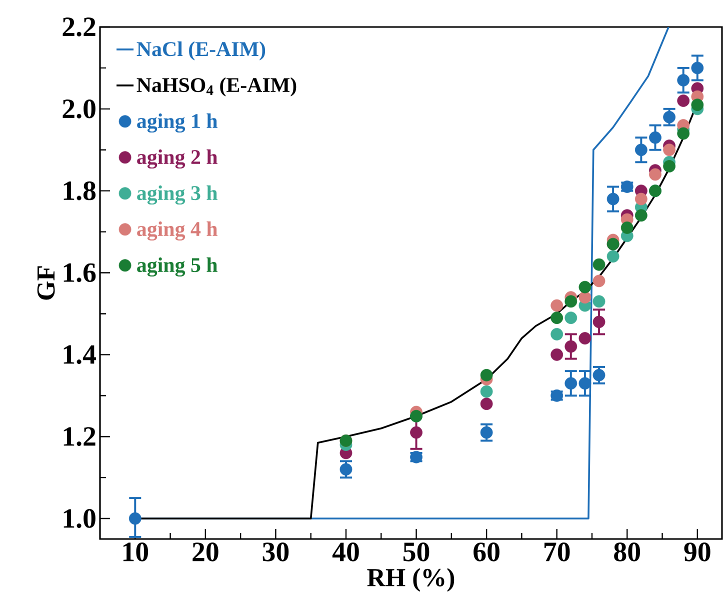 Image resolution: width=723 pixels, height=612 pixels. Describe the element at coordinates (627, 552) in the screenshot. I see `x-tick-label: 80` at that location.